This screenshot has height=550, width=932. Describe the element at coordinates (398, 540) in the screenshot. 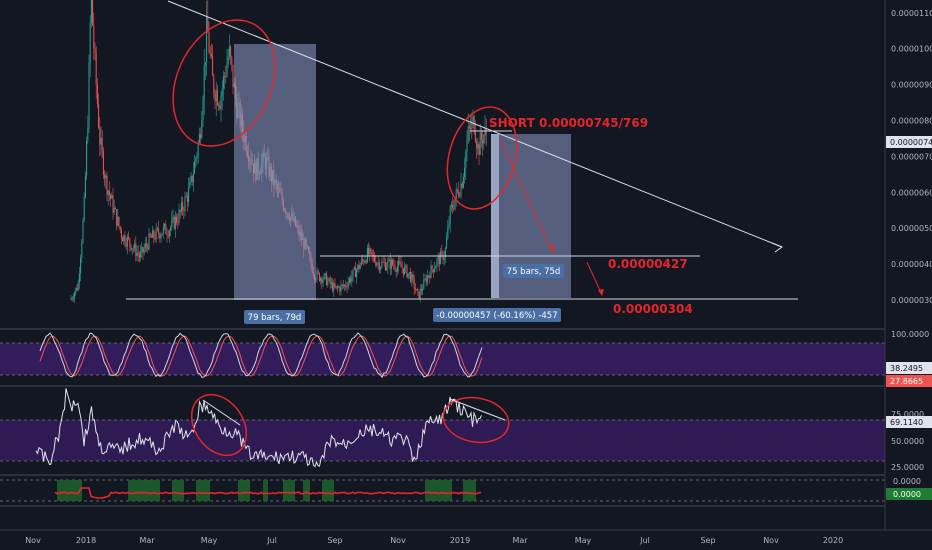

I see `time-tick-6: Nov` at that location.